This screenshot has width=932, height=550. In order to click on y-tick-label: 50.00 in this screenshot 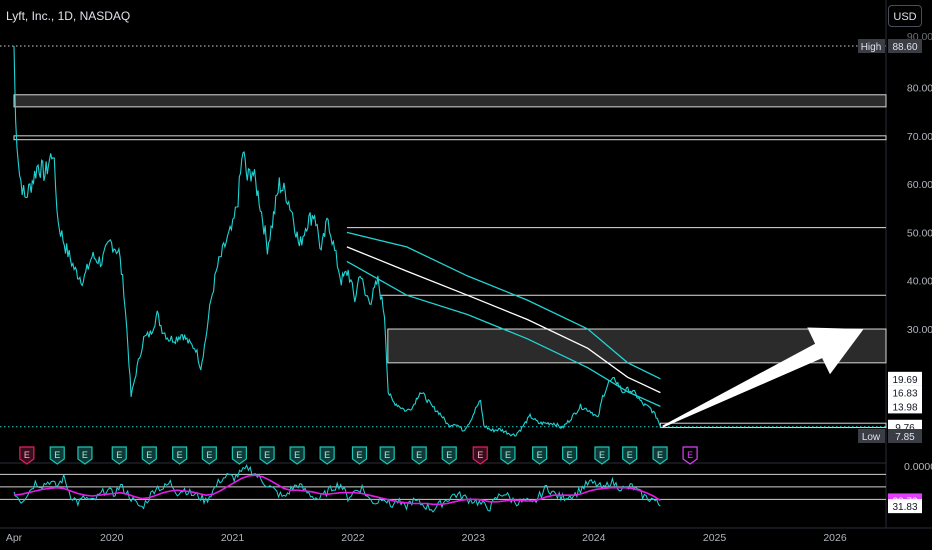, I will do `click(919, 233)`.